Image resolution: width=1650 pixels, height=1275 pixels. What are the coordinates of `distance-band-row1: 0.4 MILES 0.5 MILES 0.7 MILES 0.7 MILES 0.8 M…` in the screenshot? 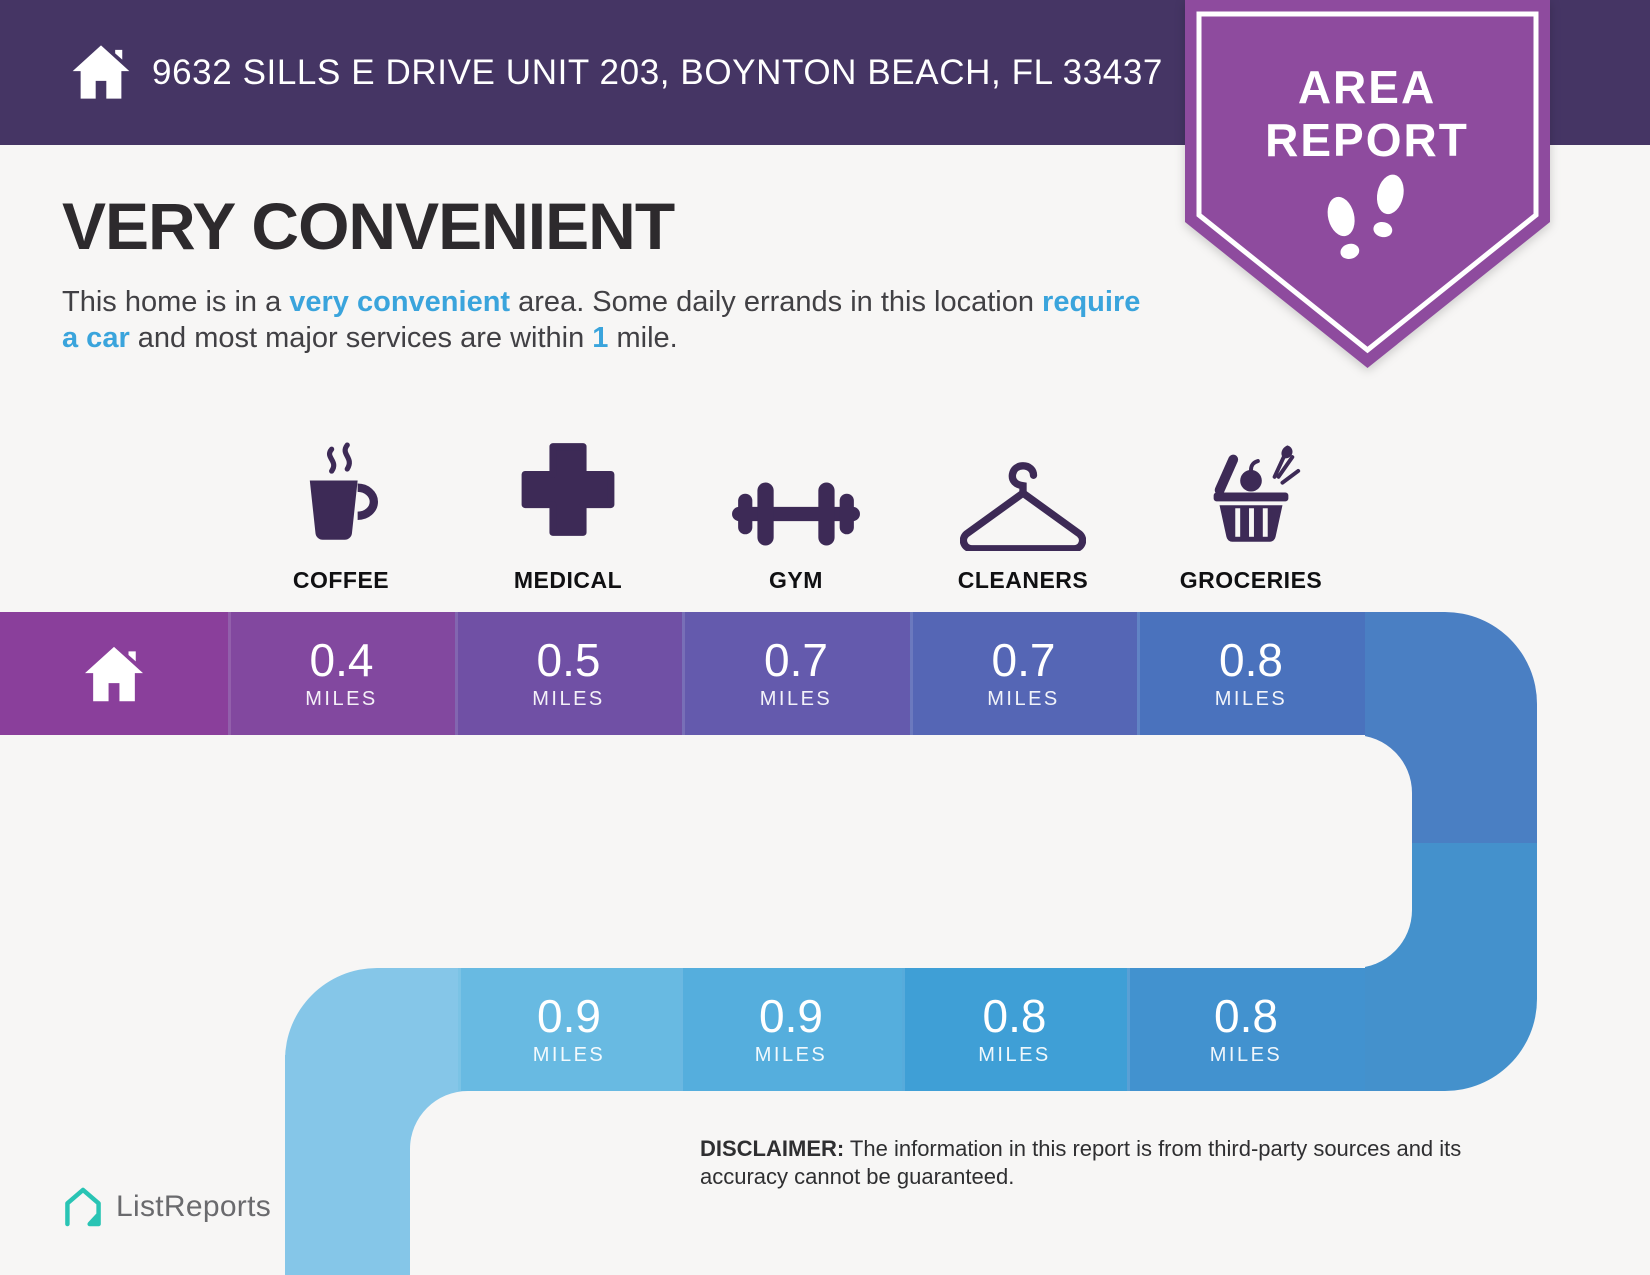 It's located at (682, 673).